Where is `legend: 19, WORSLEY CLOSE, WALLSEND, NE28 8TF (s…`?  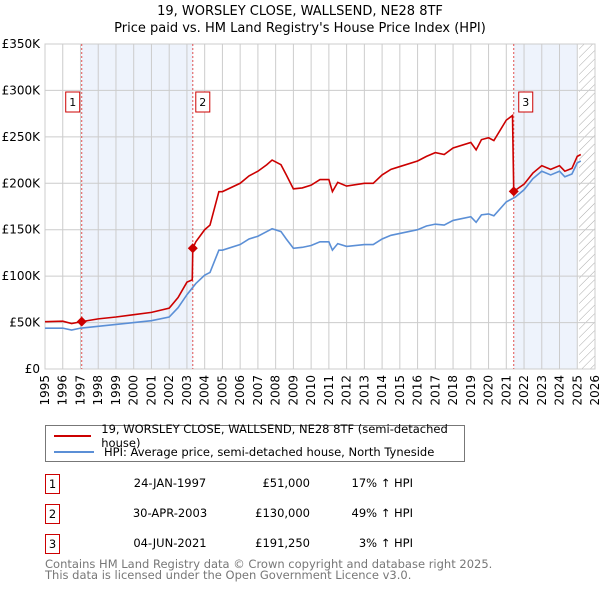 legend: 19, WORSLEY CLOSE, WALLSEND, NE28 8TF (s… is located at coordinates (255, 442).